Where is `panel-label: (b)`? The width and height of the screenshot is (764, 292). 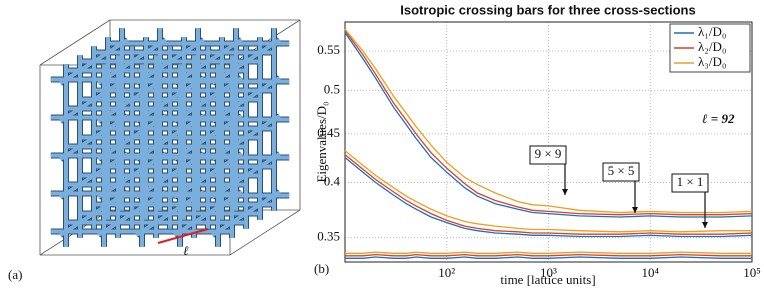
panel-label: (b) is located at coordinates (321, 268).